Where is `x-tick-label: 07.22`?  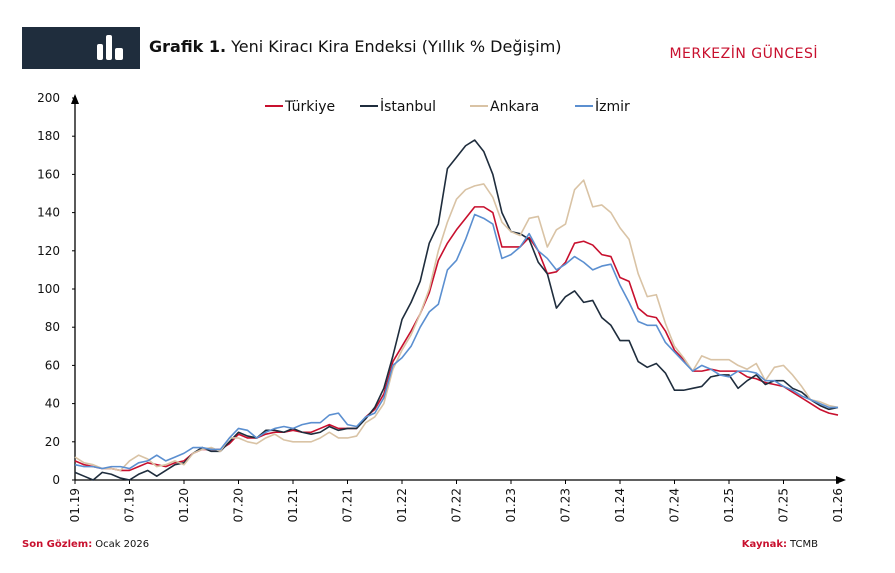 x-tick-label: 07.22 is located at coordinates (457, 505).